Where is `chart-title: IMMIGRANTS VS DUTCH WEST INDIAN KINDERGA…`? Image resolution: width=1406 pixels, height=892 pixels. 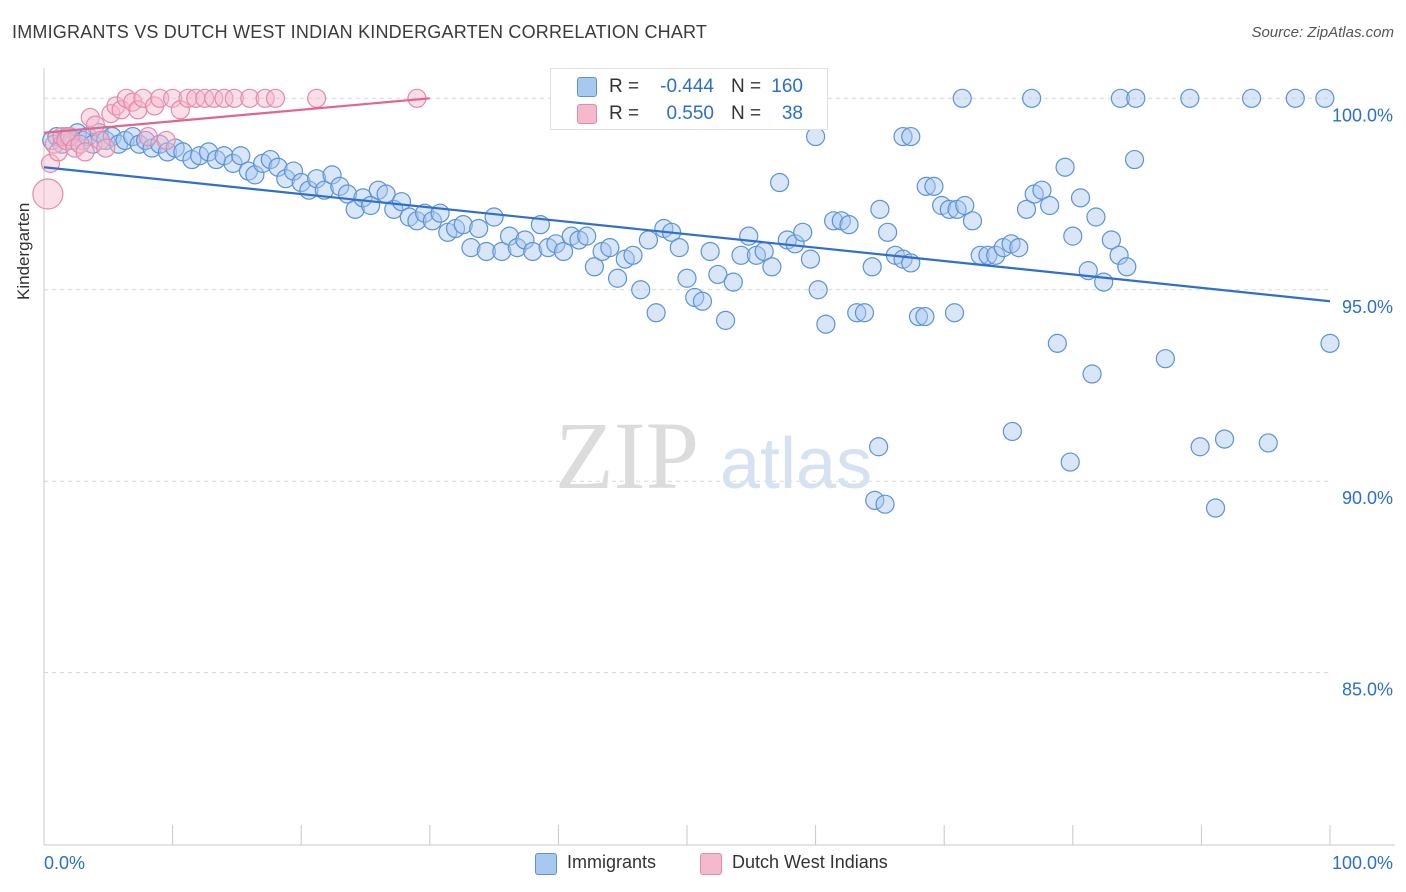
chart-title: IMMIGRANTS VS DUTCH WEST INDIAN KINDERGA… is located at coordinates (360, 32).